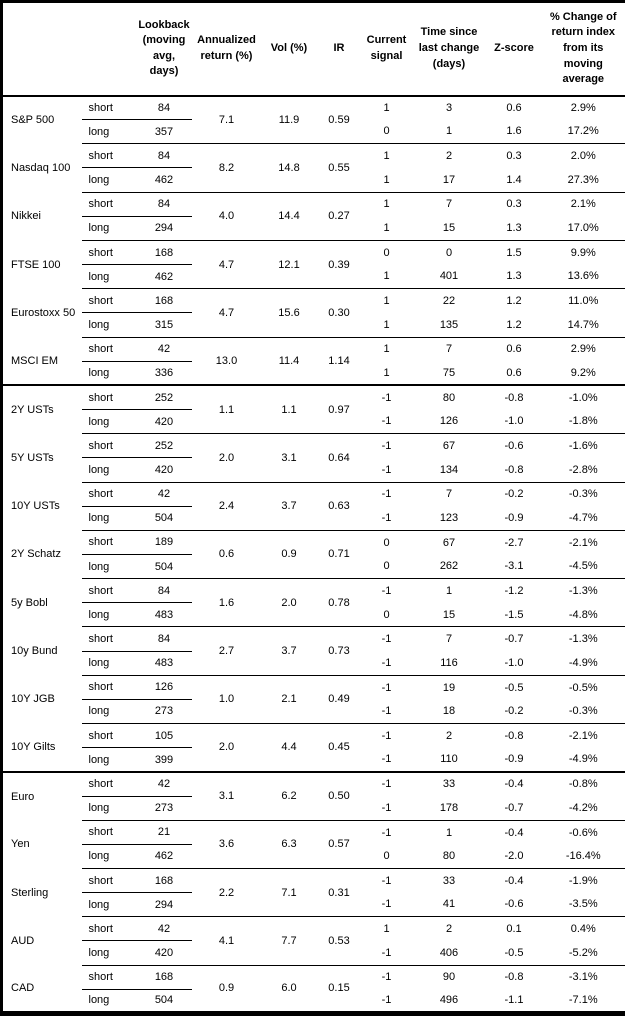  Describe the element at coordinates (313, 132) in the screenshot. I see `row-s-p-500-long: long 357 0 1 1.6 17.2%` at that location.